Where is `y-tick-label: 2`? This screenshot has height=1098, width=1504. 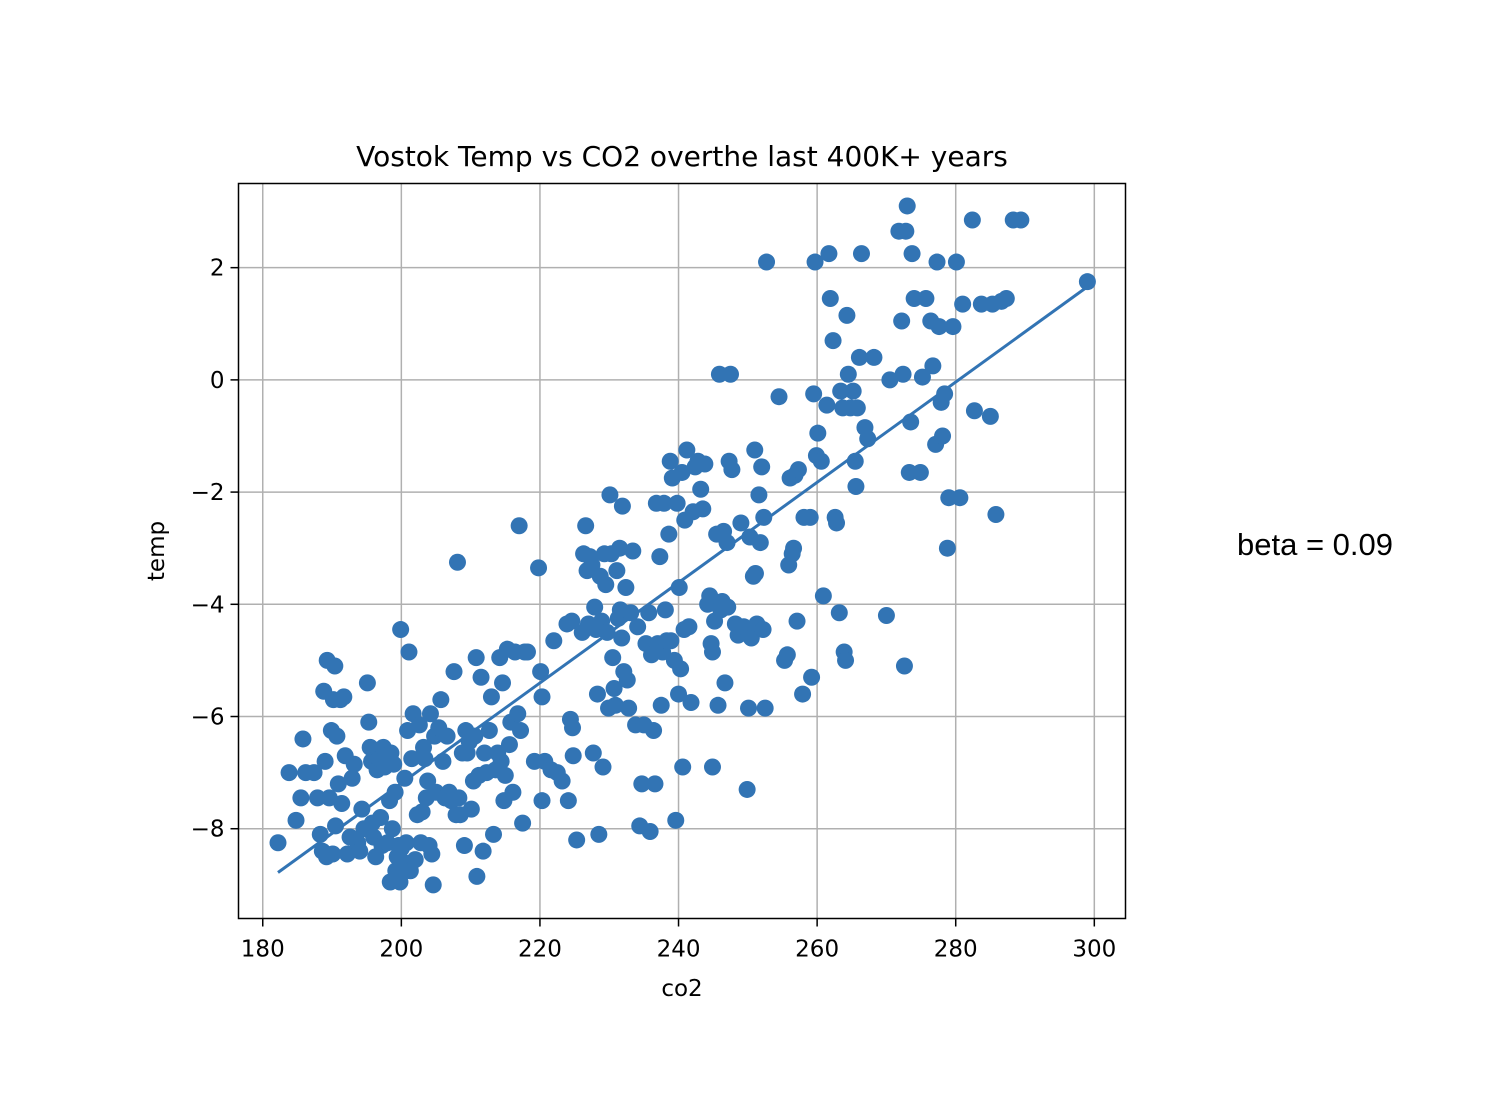
y-tick-label: 2 is located at coordinates (217, 269).